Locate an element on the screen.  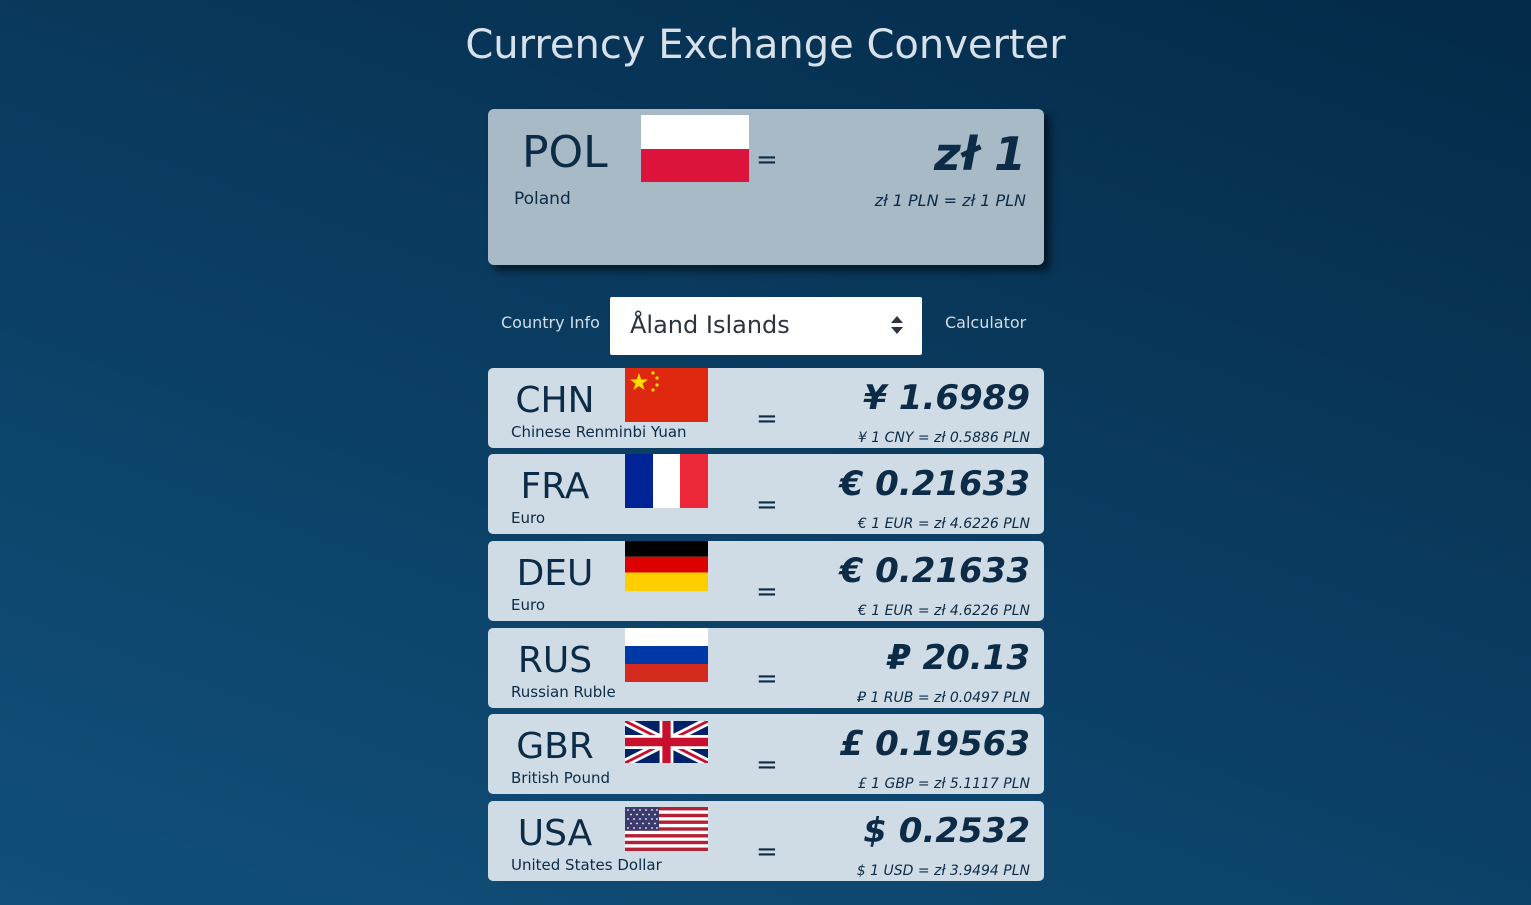
page-title: Currency Exchange Converter is located at coordinates (765, 45).